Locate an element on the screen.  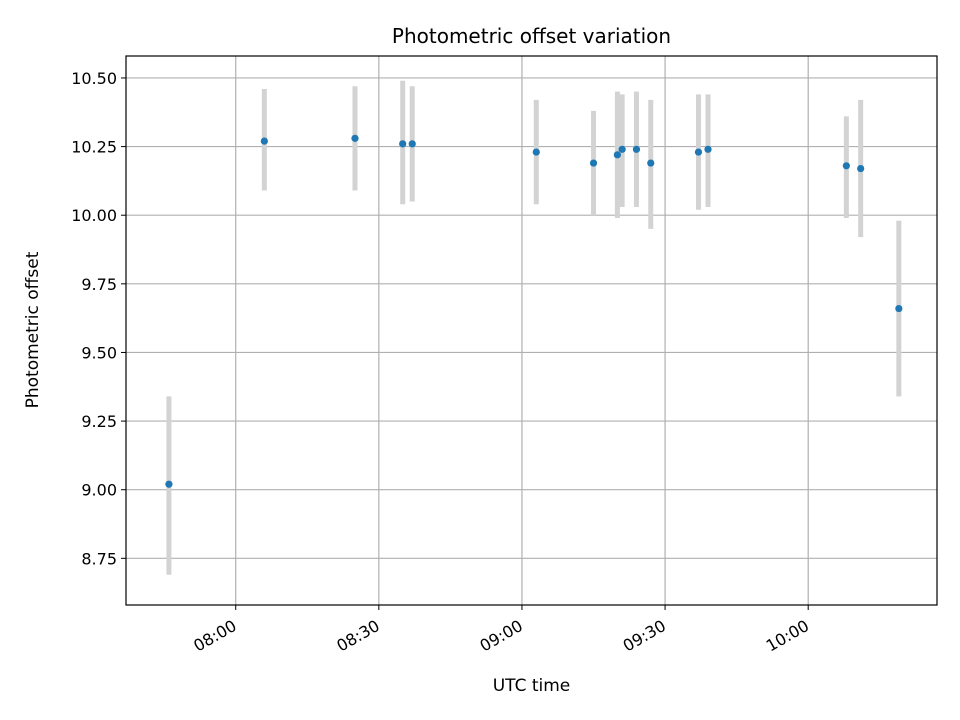
y-tick-label: 10.50 is located at coordinates (94, 78).